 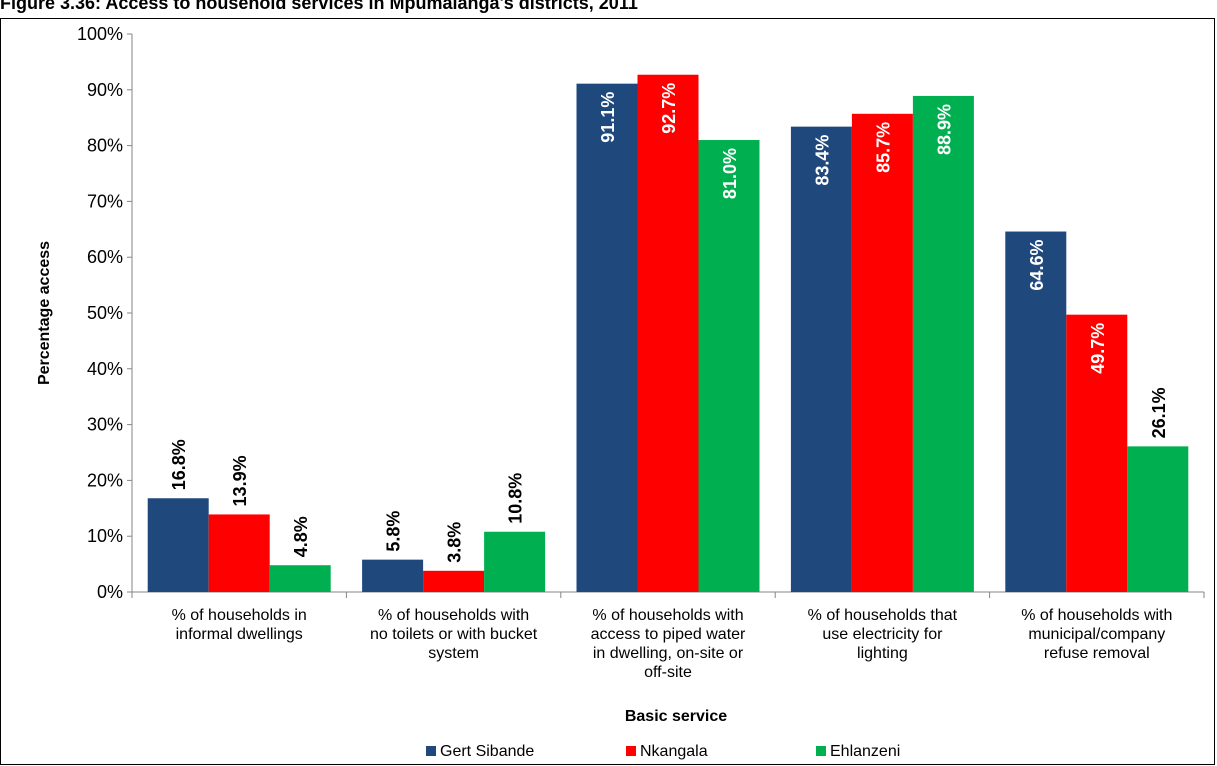 What do you see at coordinates (105, 369) in the screenshot?
I see `y-tick-label: 40%` at bounding box center [105, 369].